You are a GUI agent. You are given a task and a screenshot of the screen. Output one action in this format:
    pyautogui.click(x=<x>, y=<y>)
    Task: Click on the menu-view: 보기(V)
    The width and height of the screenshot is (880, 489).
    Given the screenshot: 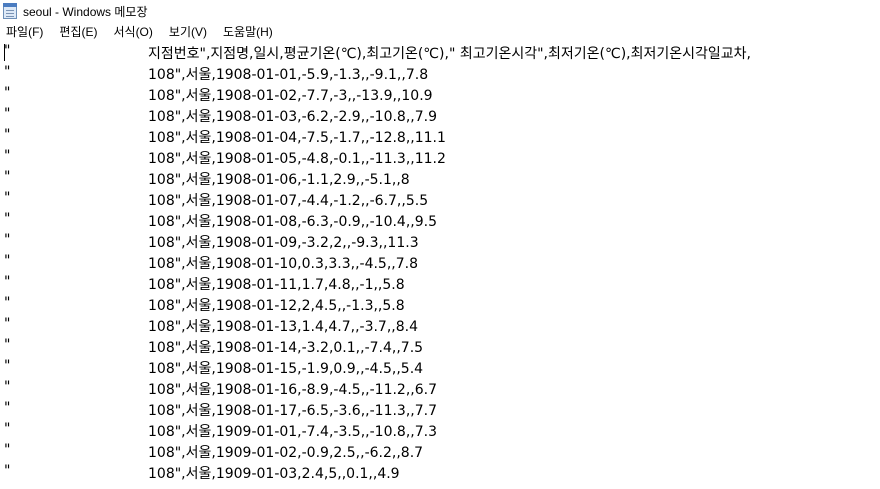 What is the action you would take?
    pyautogui.click(x=187, y=32)
    